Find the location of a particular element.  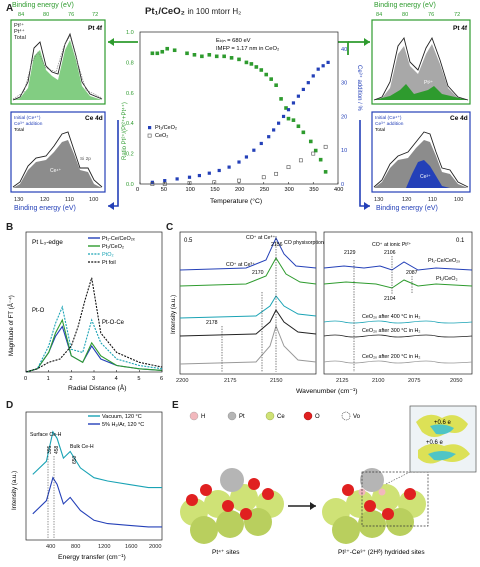

legend-marker-ceo2 is located at coordinates (149, 135).